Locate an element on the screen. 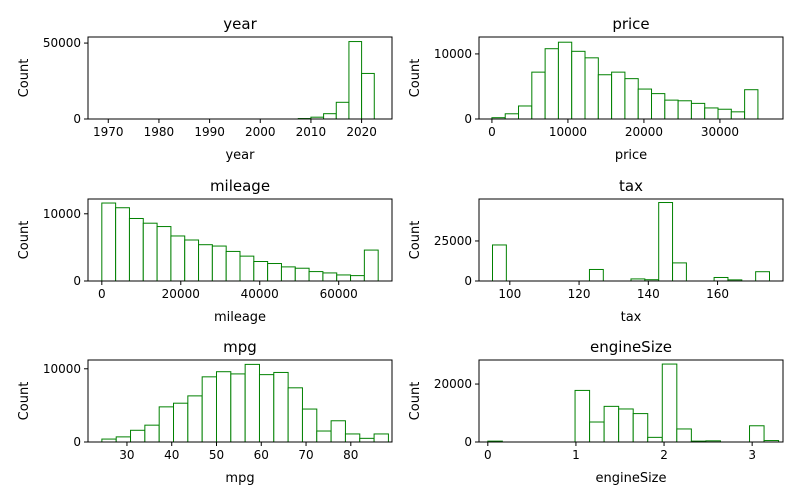  chart-title: mileage is located at coordinates (240, 186).